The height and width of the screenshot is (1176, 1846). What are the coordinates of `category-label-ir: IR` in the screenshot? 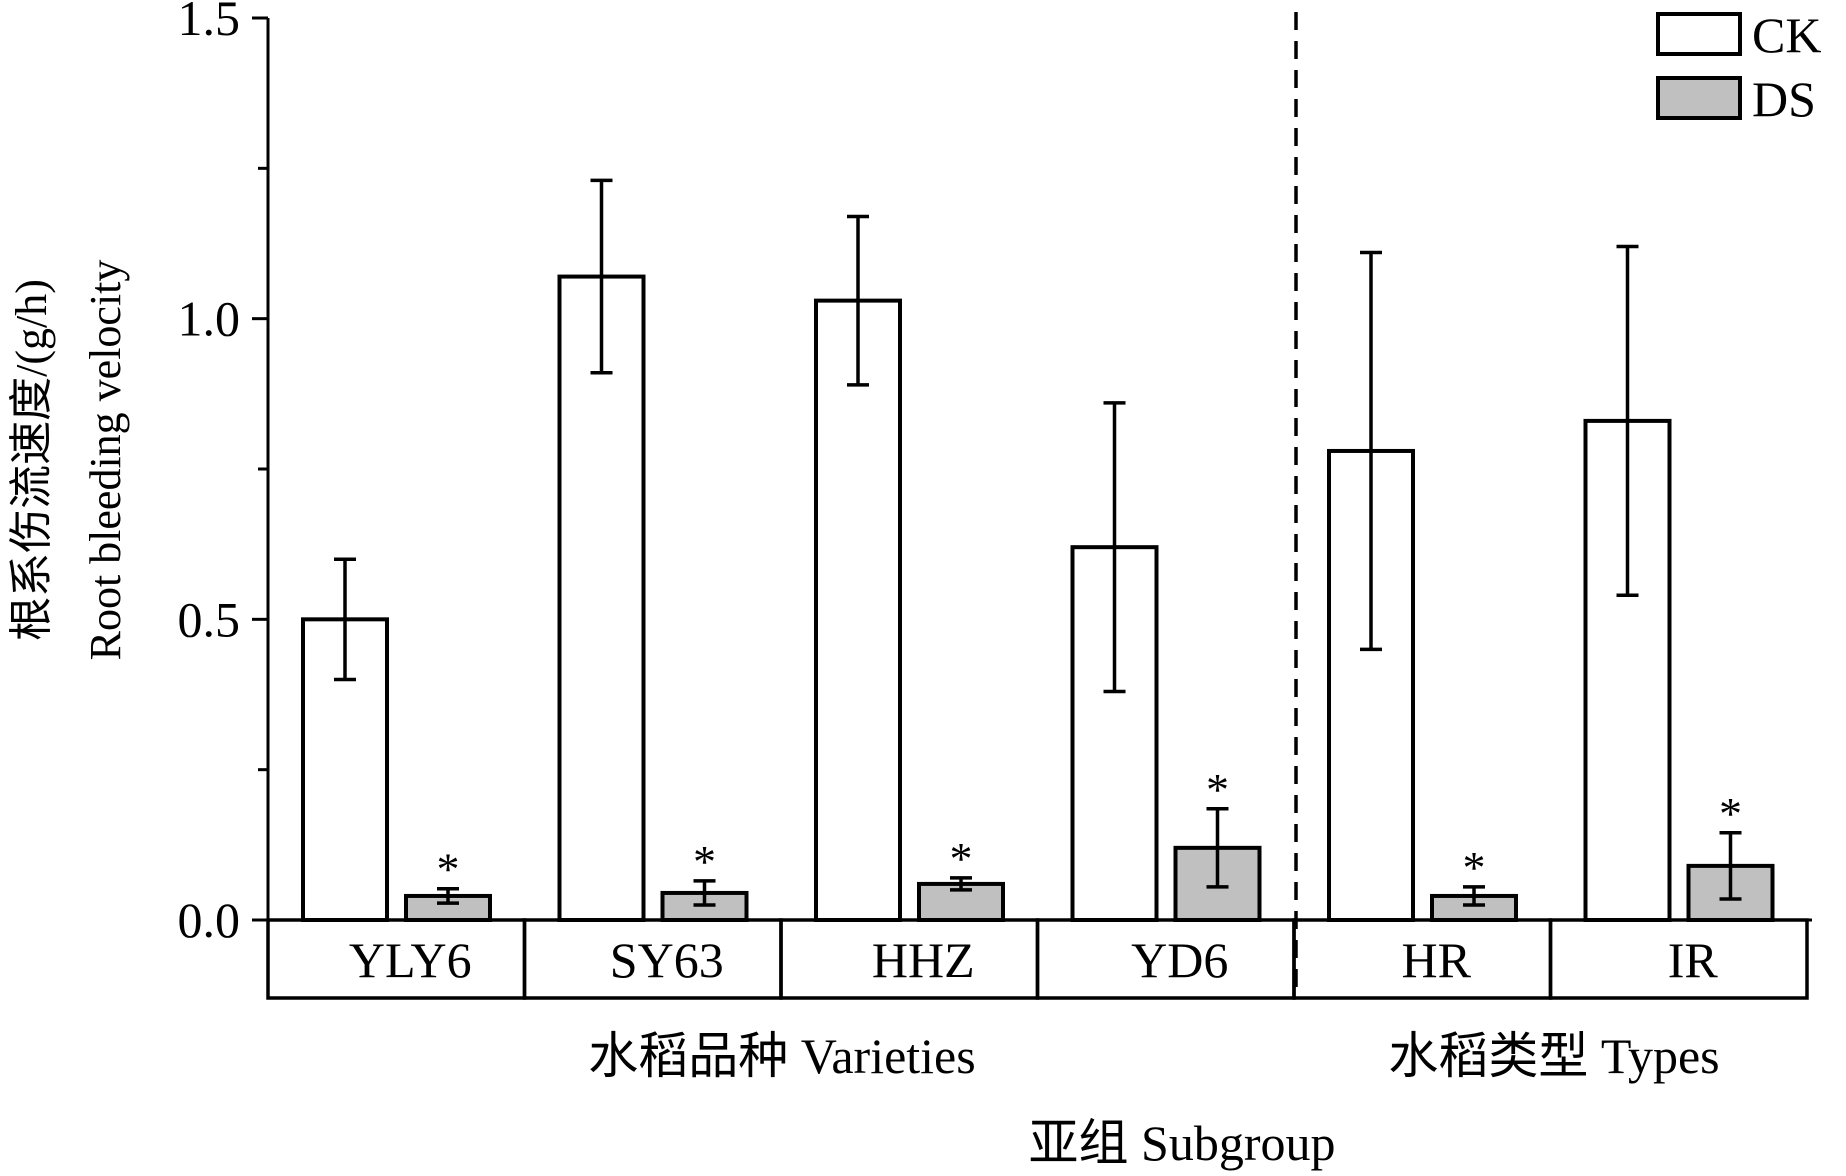 It's located at (1693, 960).